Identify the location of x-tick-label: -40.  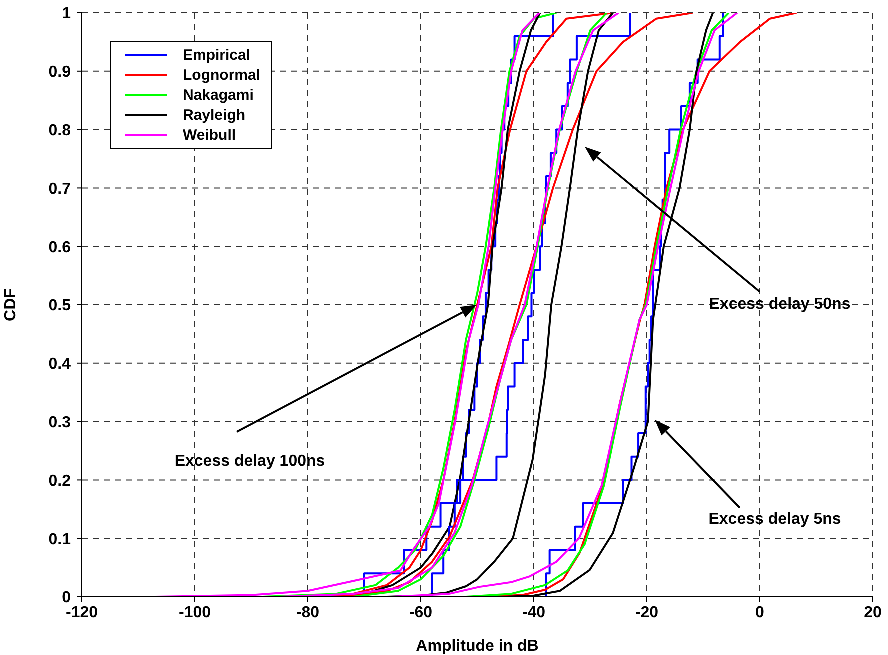
(534, 613).